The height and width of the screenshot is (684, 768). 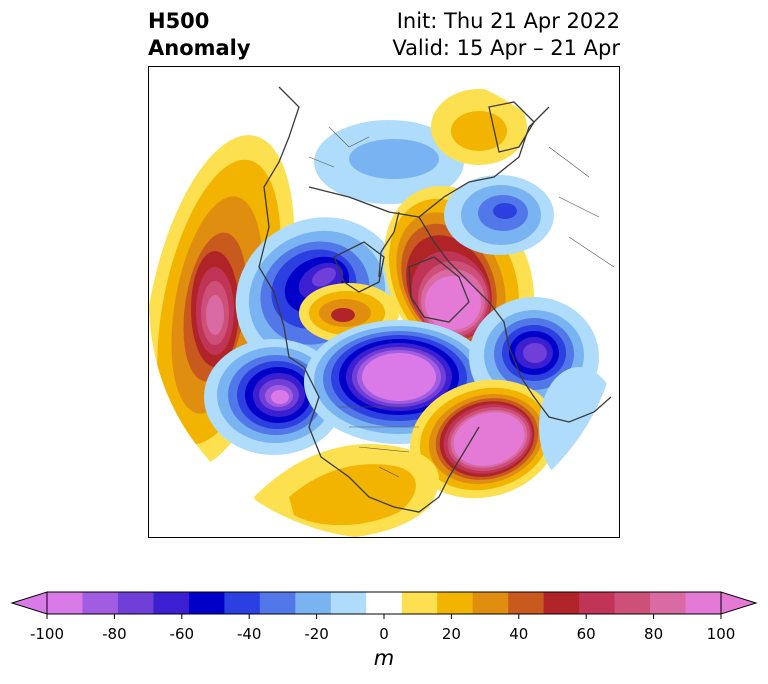 I want to click on colorbar-tick-label: -80, so click(x=114, y=634).